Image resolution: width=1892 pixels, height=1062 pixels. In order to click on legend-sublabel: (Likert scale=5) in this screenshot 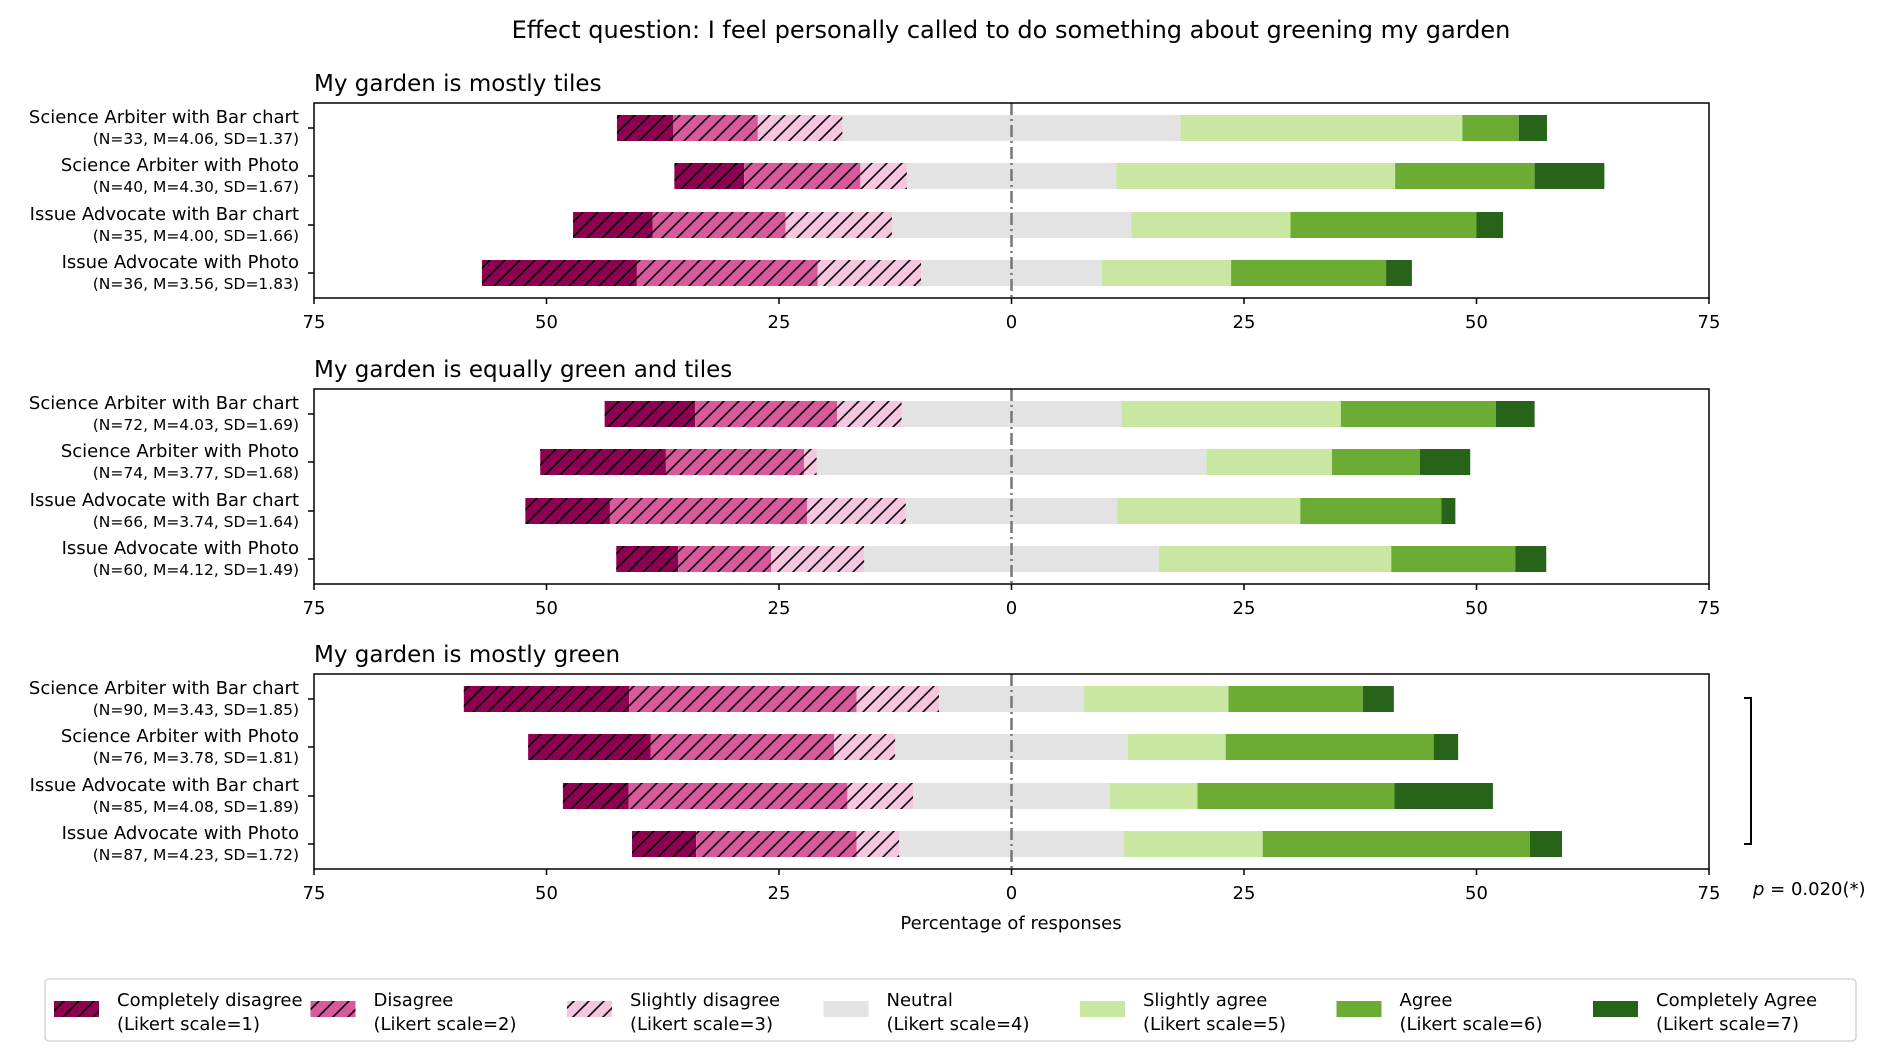, I will do `click(1214, 1024)`.